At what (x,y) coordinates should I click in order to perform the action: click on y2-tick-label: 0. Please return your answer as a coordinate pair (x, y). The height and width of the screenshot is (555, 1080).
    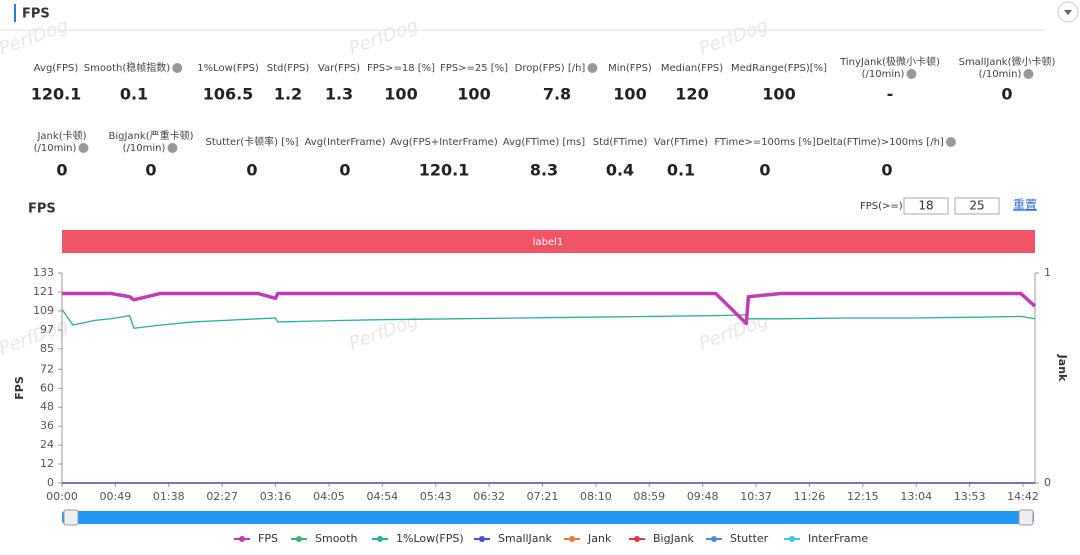
    Looking at the image, I should click on (1047, 482).